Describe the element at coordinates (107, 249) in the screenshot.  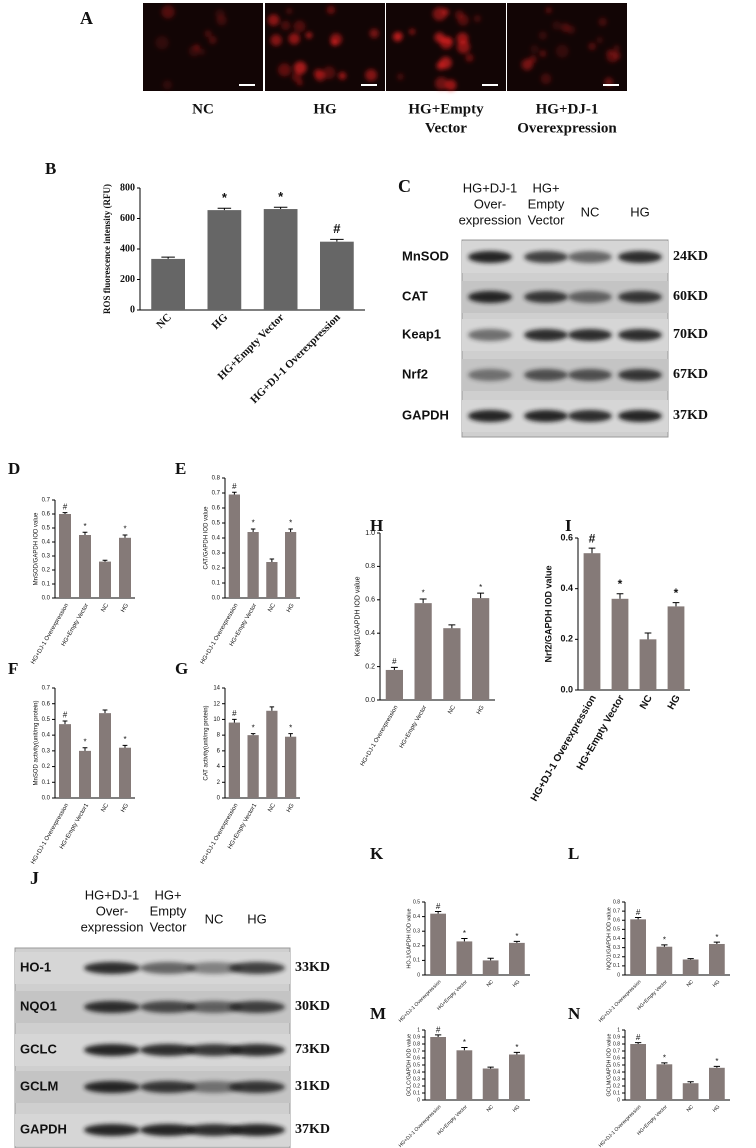
I see `y-axis-label: ROS fluorescence intensity (RFU)` at that location.